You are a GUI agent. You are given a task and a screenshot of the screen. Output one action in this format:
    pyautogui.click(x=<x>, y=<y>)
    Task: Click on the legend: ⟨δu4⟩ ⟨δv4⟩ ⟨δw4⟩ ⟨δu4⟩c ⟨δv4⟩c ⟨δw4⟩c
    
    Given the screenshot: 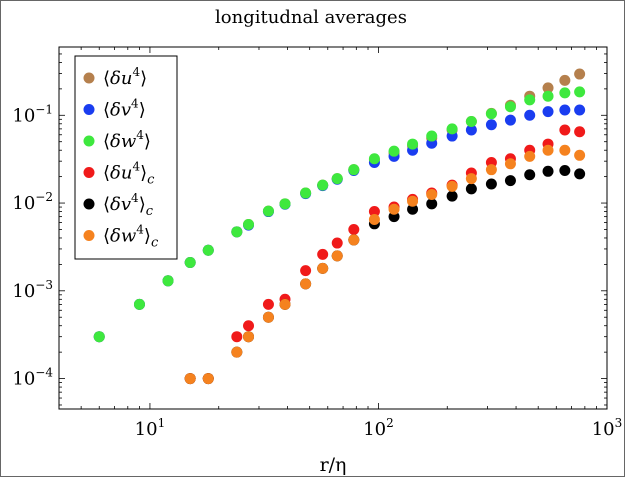 What is the action you would take?
    pyautogui.click(x=126, y=157)
    